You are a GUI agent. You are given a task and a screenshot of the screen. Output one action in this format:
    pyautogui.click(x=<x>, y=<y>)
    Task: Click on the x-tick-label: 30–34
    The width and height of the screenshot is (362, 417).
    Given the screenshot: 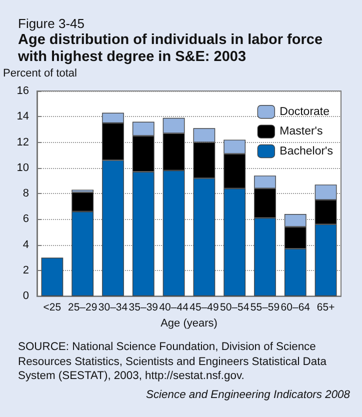 What is the action you would take?
    pyautogui.click(x=113, y=308)
    